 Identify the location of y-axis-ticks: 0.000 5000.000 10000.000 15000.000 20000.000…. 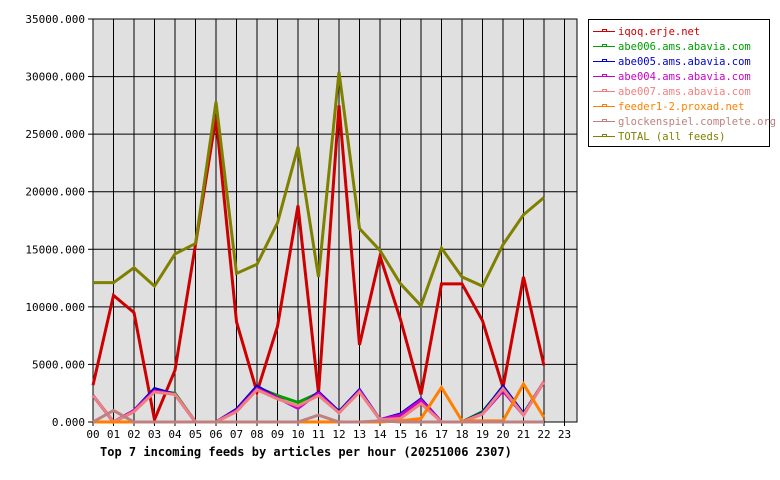
(59, 221).